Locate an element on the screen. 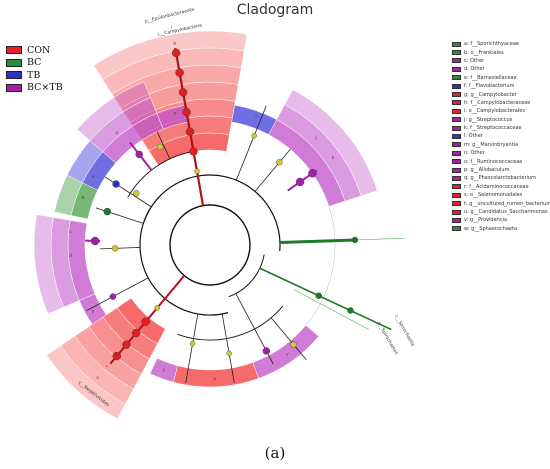 The width and height of the screenshot is (550, 469). taxa-legend-item: a: f__Sporichthyaceae is located at coordinates (501, 44).